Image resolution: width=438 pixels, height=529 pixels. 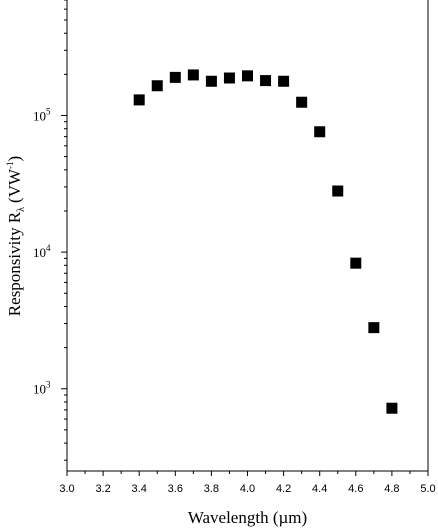 I want to click on y-tick-label-exponent: 5, so click(x=48, y=111).